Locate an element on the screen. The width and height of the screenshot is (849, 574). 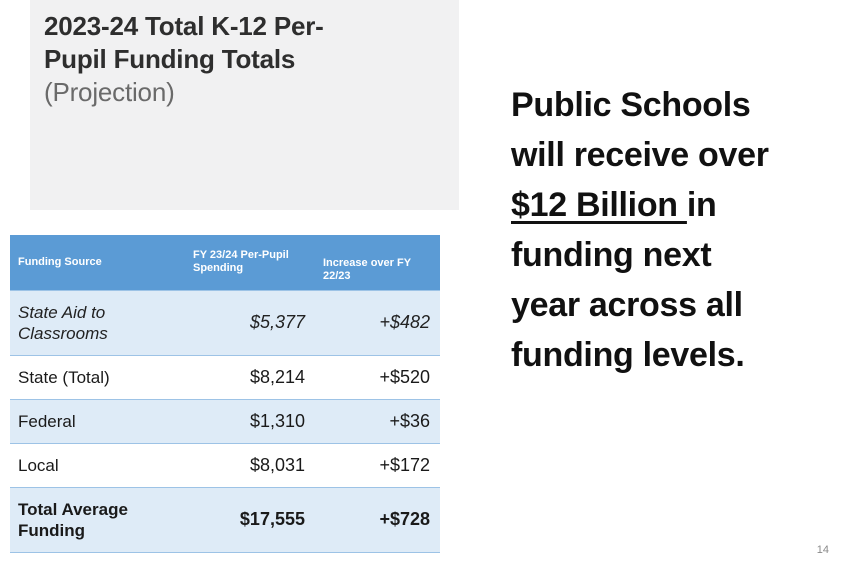
cell-source: State Aid to Classrooms is located at coordinates (97, 323).